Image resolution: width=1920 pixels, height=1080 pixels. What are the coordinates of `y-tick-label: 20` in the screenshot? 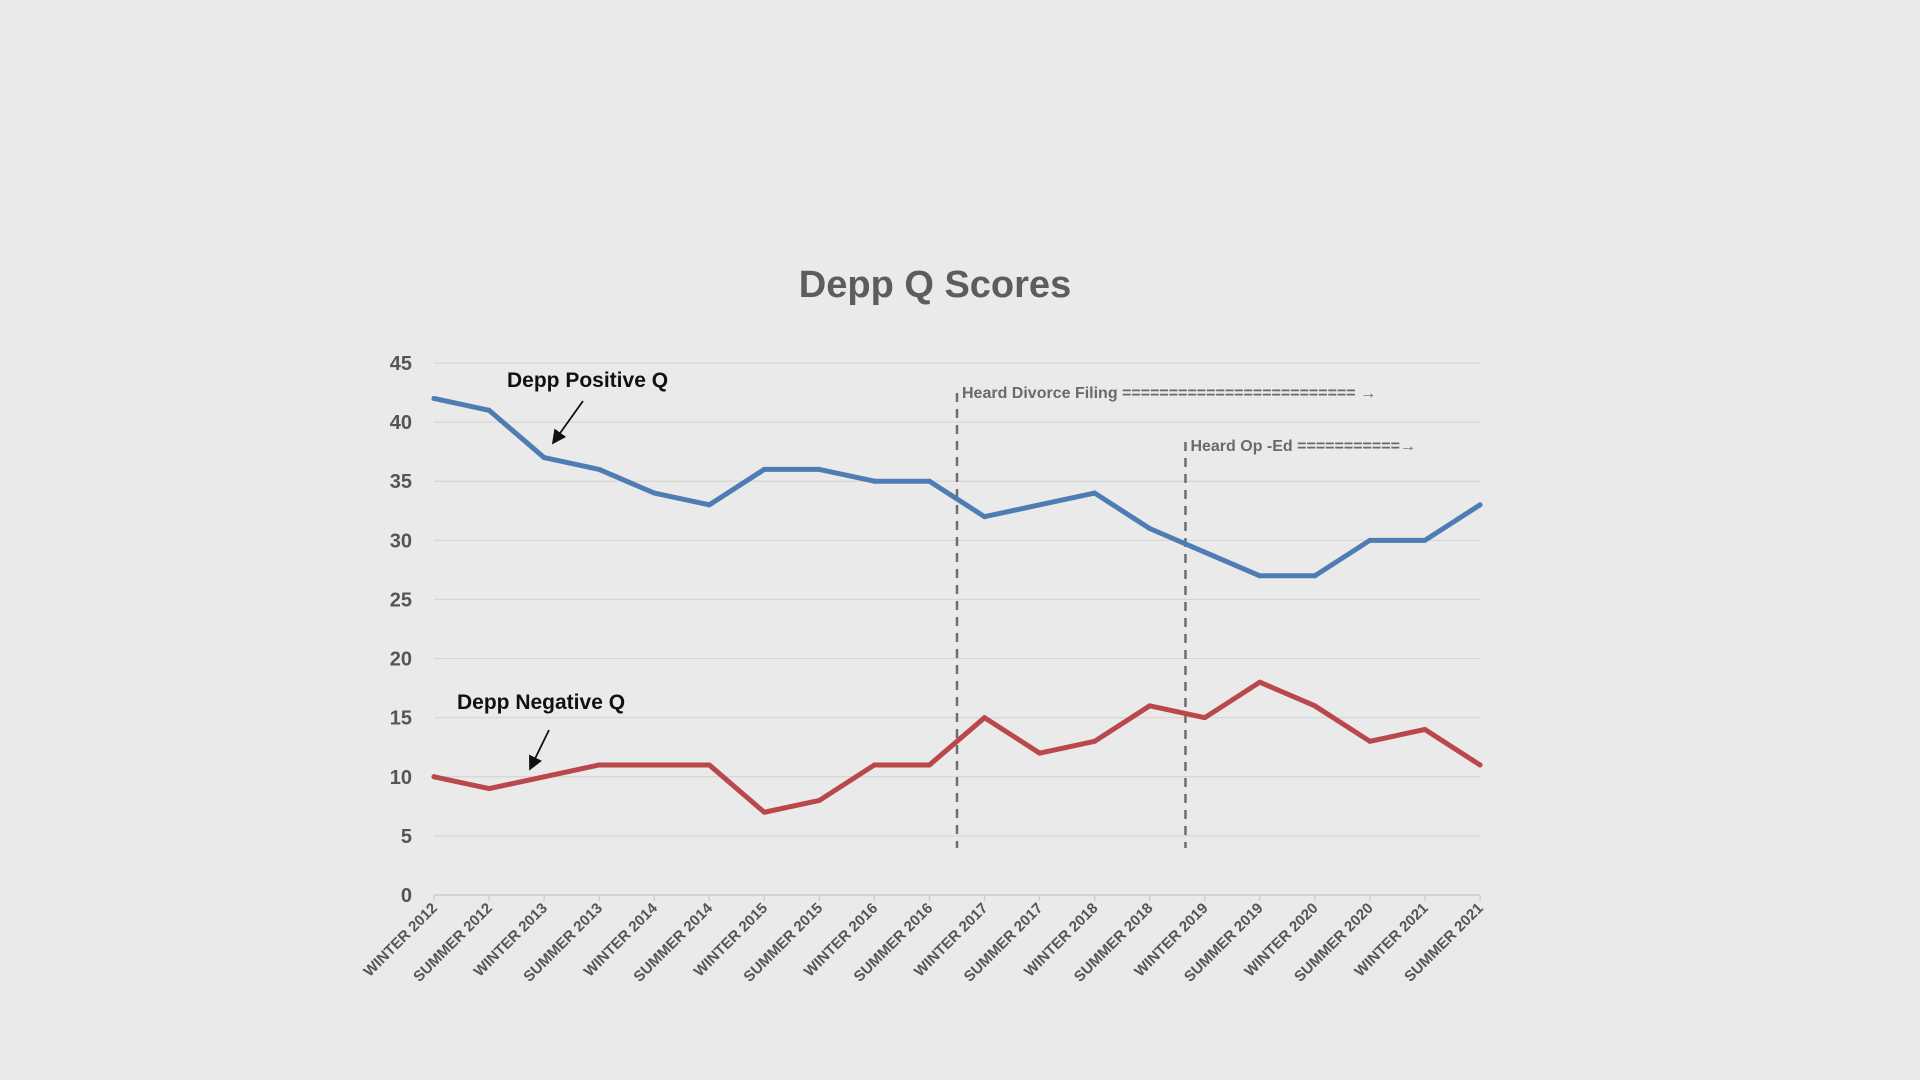 It's located at (401, 660).